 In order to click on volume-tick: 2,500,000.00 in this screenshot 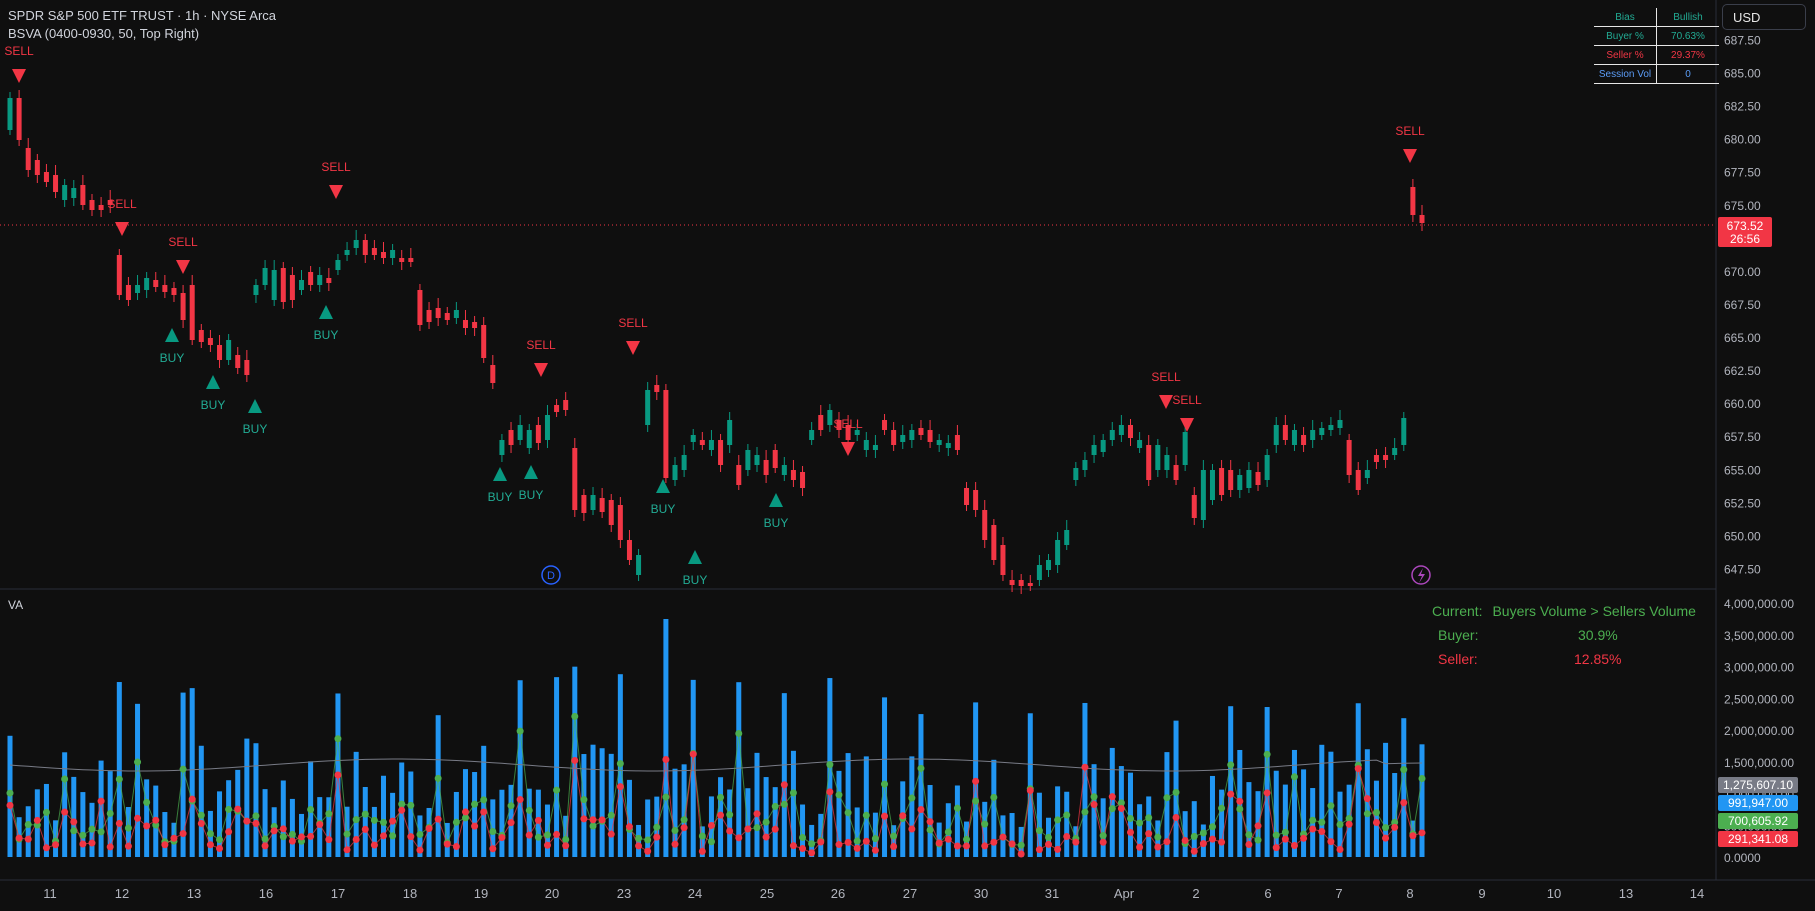, I will do `click(1759, 699)`.